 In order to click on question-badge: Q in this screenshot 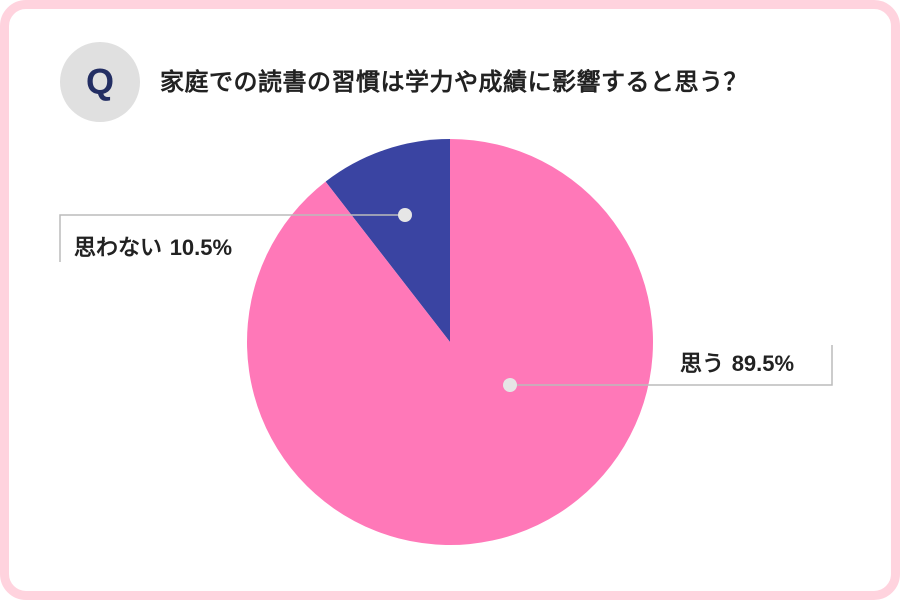, I will do `click(100, 82)`.